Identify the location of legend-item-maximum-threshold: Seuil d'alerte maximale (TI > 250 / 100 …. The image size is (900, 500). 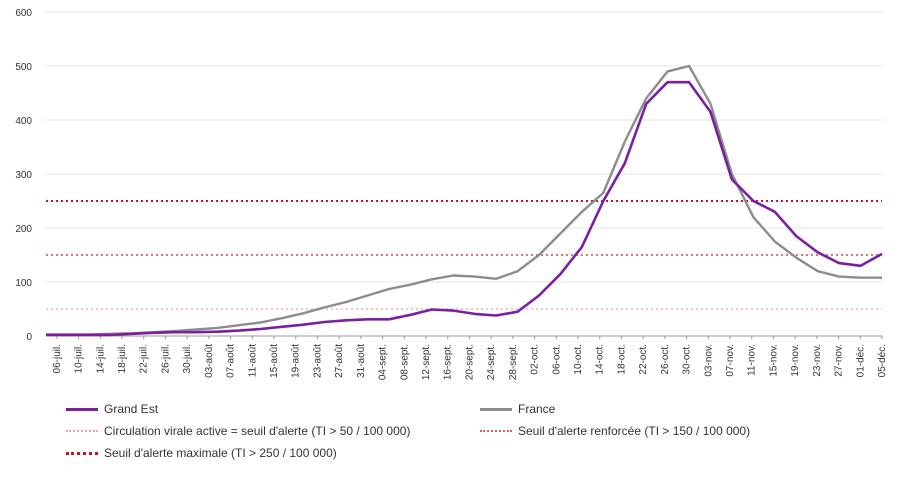
(201, 453).